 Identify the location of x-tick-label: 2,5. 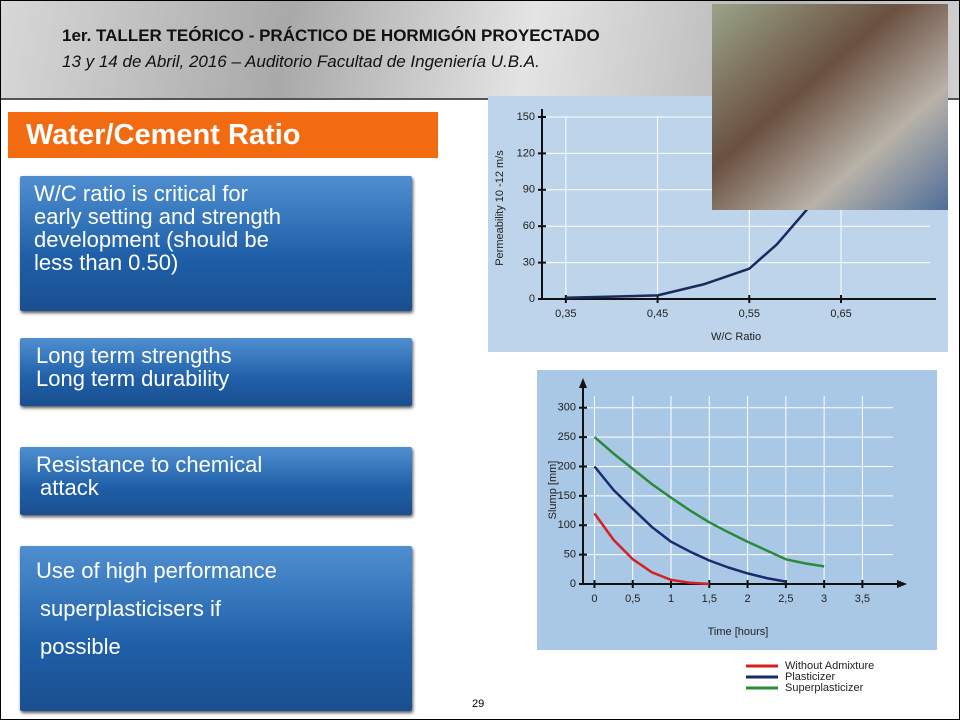
(785, 599).